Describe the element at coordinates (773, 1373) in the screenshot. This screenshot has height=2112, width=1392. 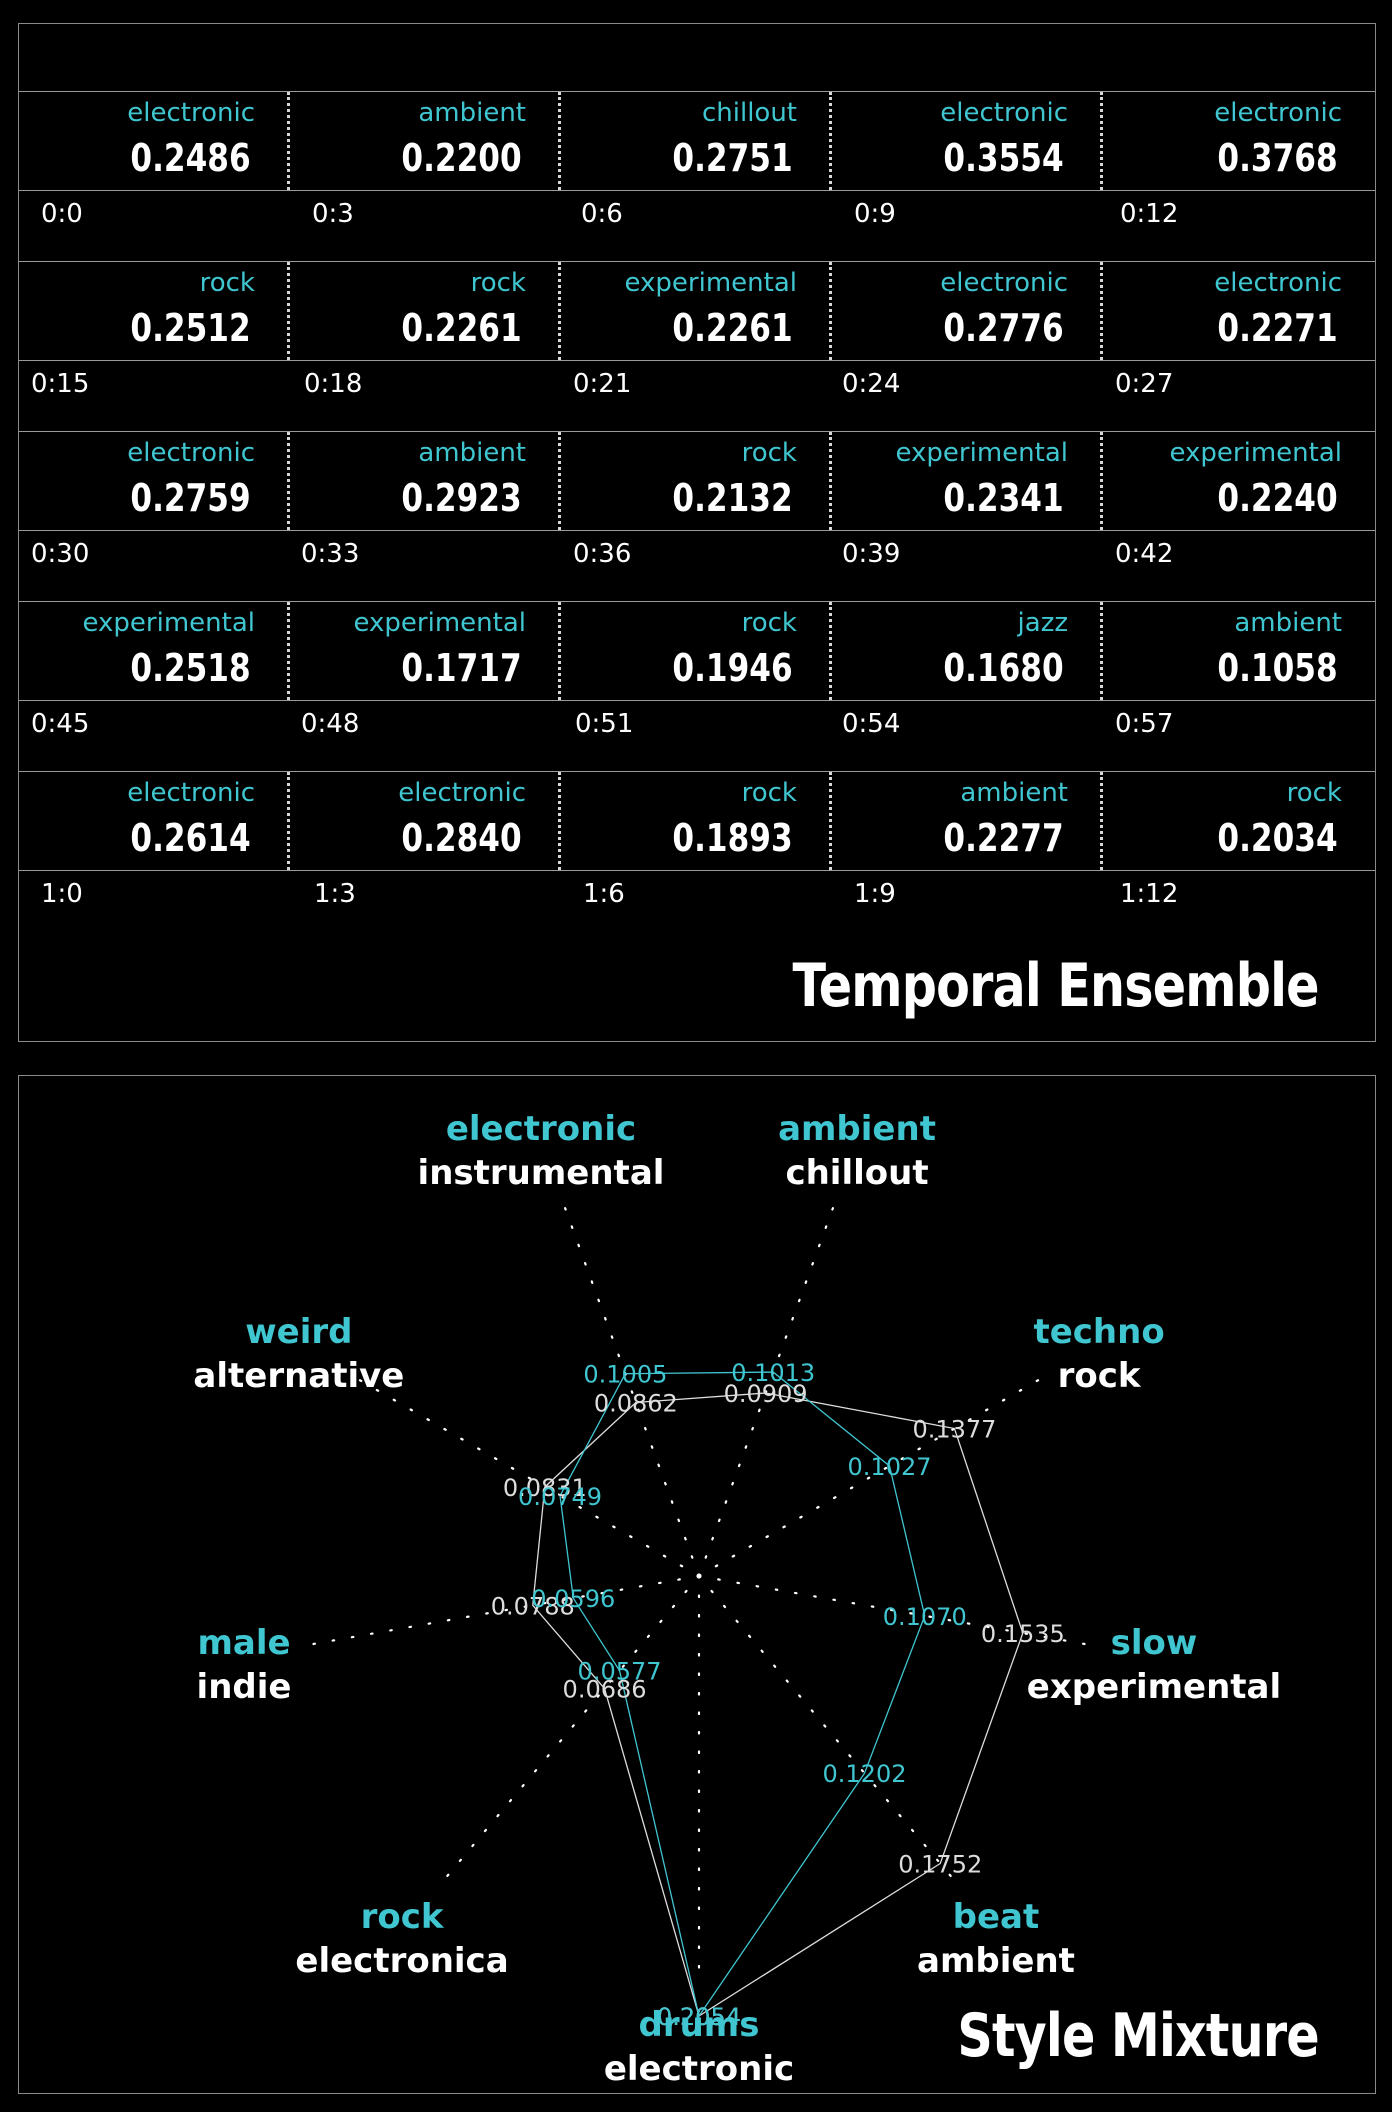
I see `radar-value-label: 0.1013` at that location.